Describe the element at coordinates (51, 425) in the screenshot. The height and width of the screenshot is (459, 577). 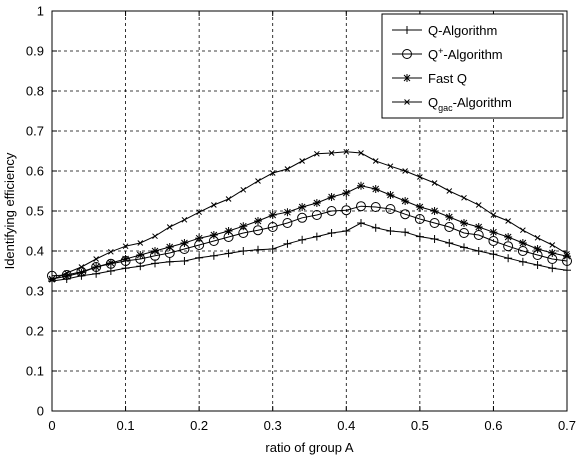
I see `x-tick-label: 0` at that location.